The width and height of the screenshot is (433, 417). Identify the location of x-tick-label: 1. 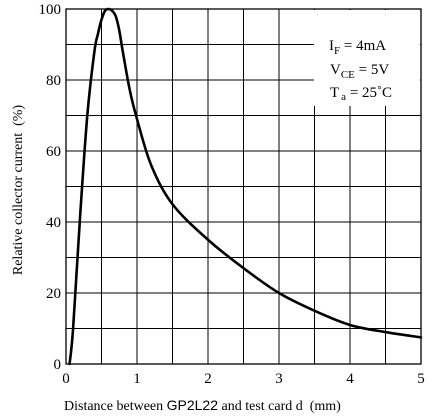
(137, 379).